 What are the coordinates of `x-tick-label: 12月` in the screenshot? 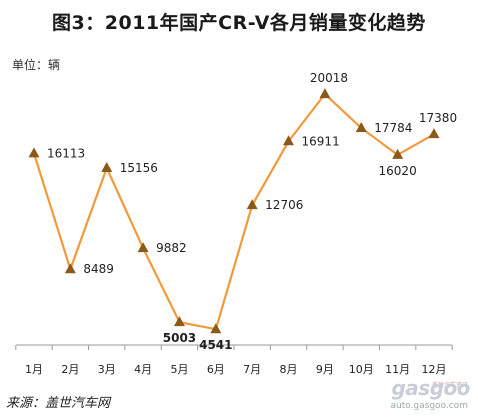 It's located at (434, 369).